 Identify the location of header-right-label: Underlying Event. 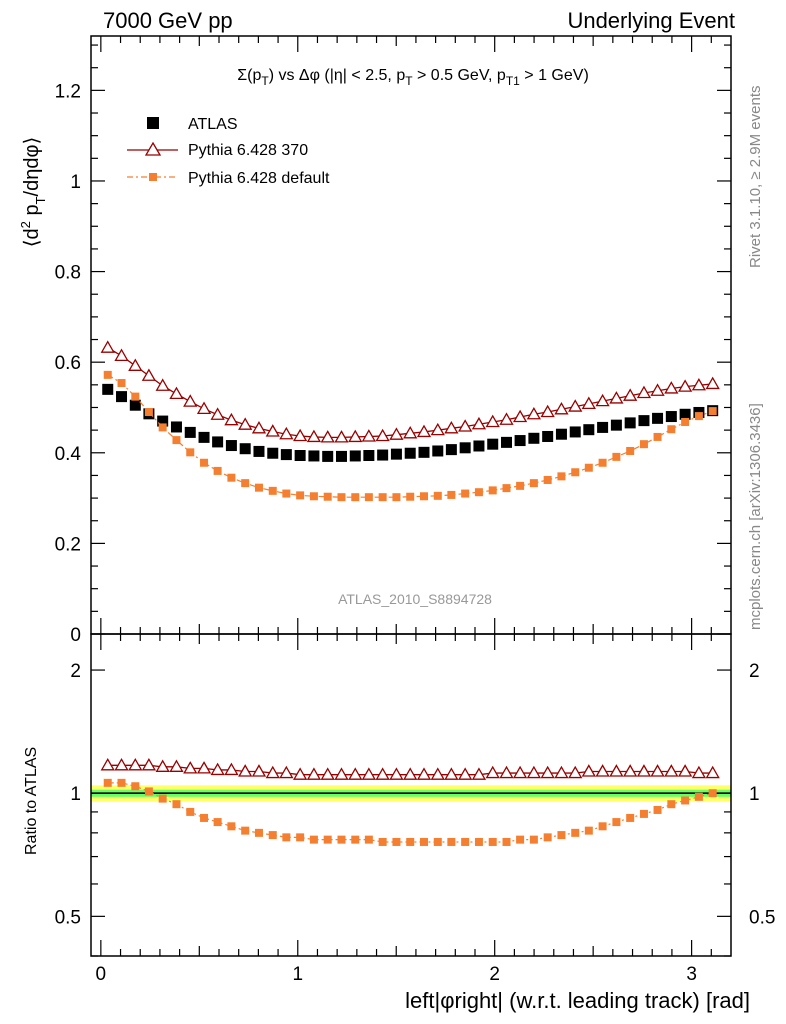
(651, 20).